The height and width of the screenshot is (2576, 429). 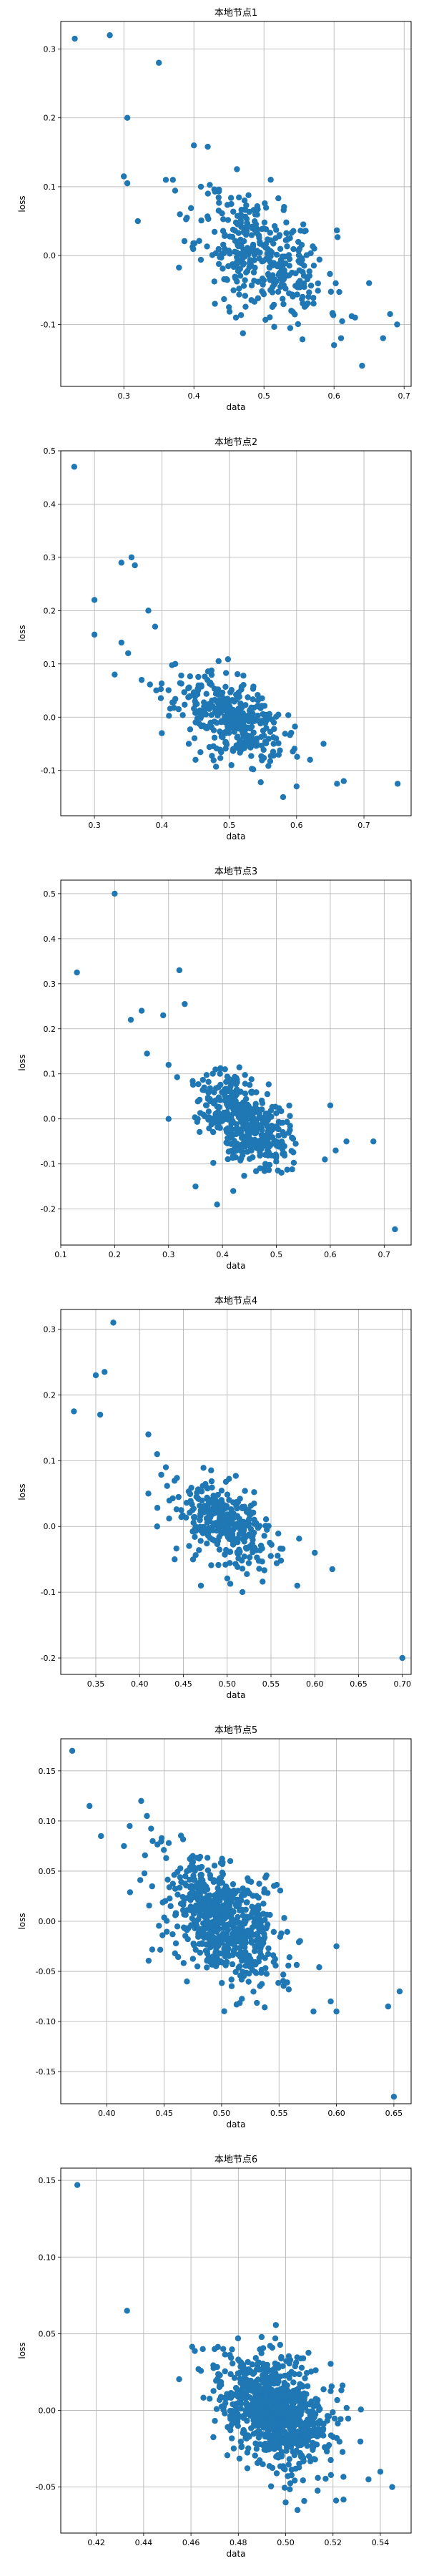 What do you see at coordinates (330, 1254) in the screenshot?
I see `x-tick-label: 0.6` at bounding box center [330, 1254].